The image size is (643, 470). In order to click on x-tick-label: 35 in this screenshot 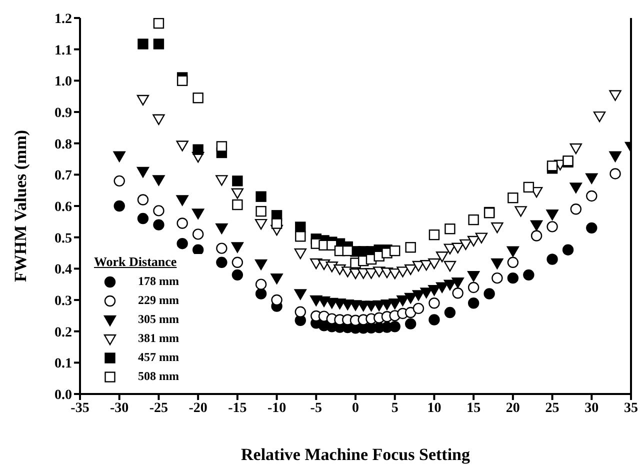, I will do `click(631, 408)`.